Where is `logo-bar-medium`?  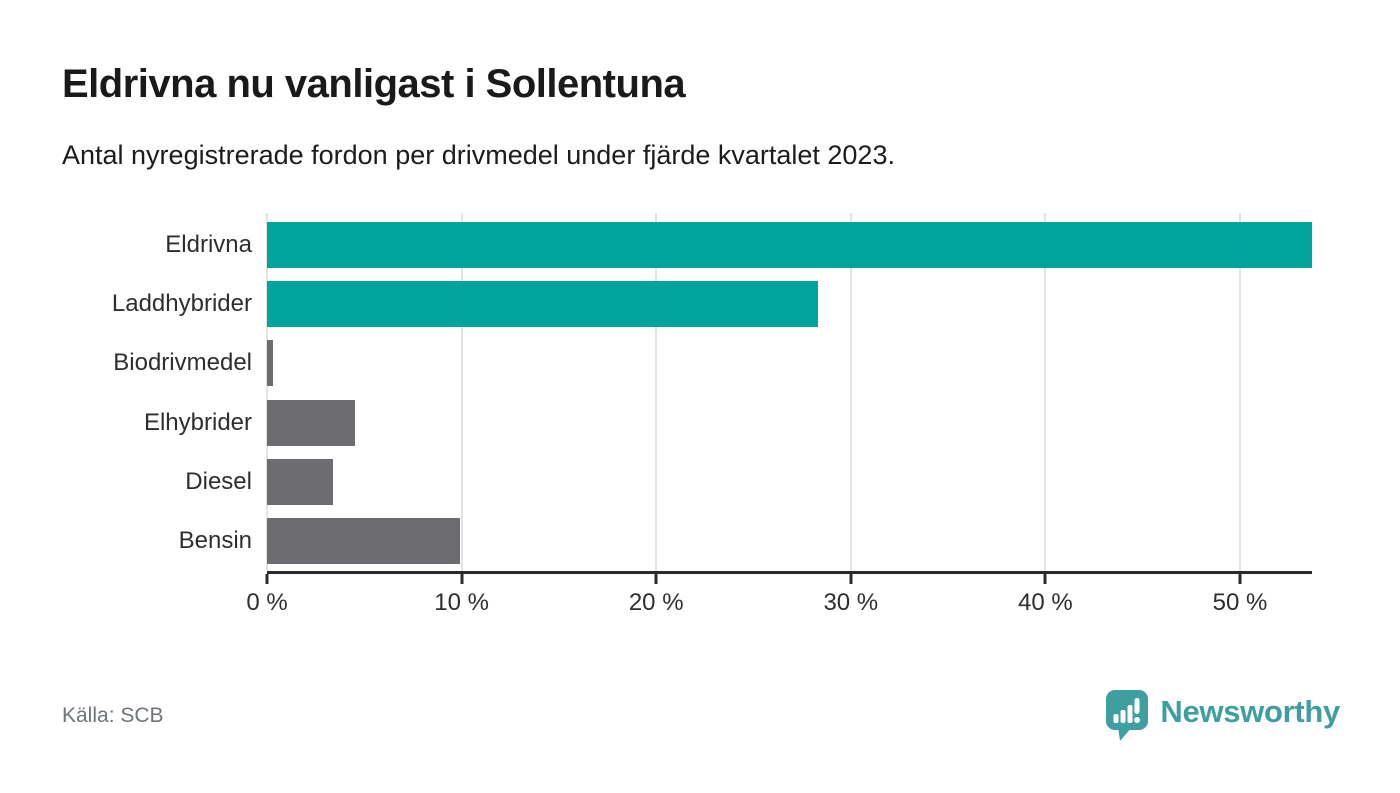 logo-bar-medium is located at coordinates (1123, 716).